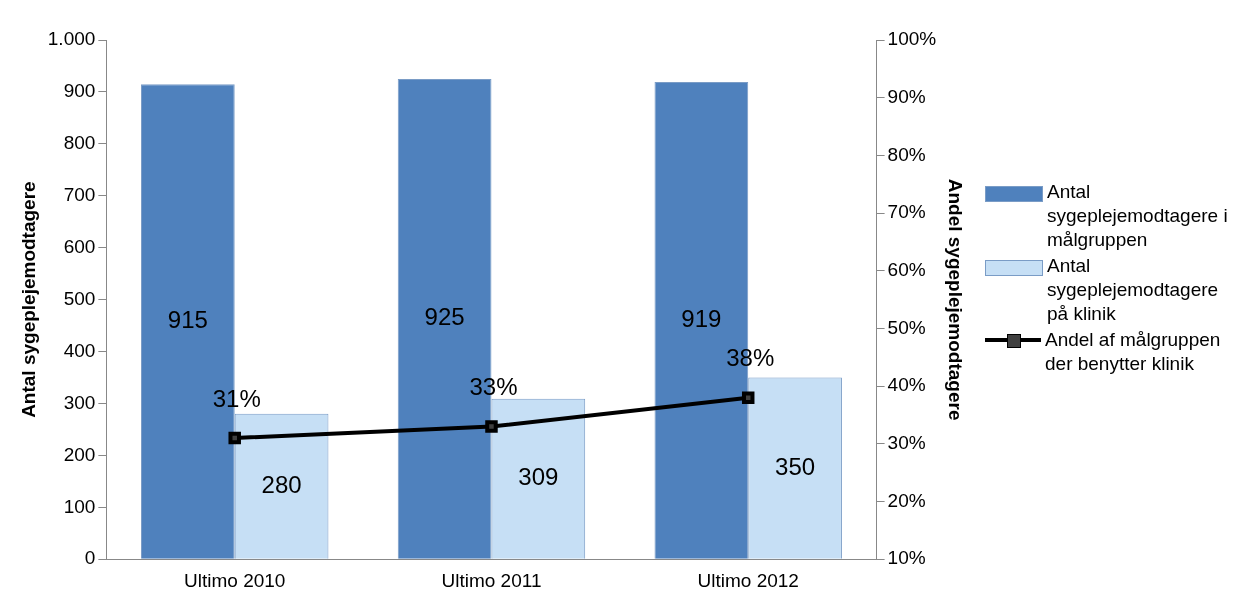  Describe the element at coordinates (79, 506) in the screenshot. I see `y-tick-label: 100` at that location.